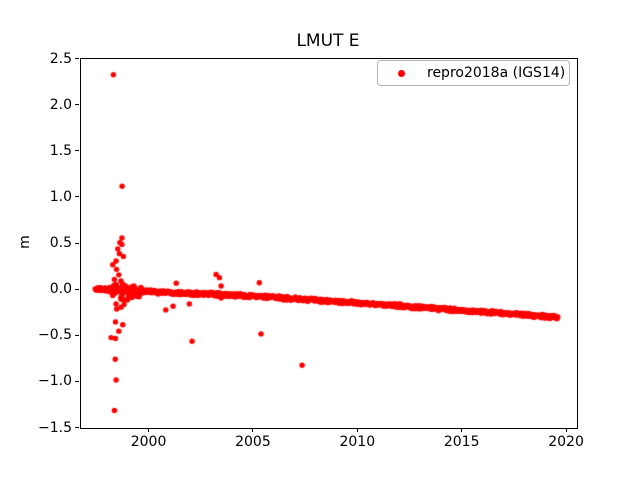 This screenshot has height=480, width=640. What do you see at coordinates (60, 289) in the screenshot?
I see `y-tick-label: 0.0` at bounding box center [60, 289].